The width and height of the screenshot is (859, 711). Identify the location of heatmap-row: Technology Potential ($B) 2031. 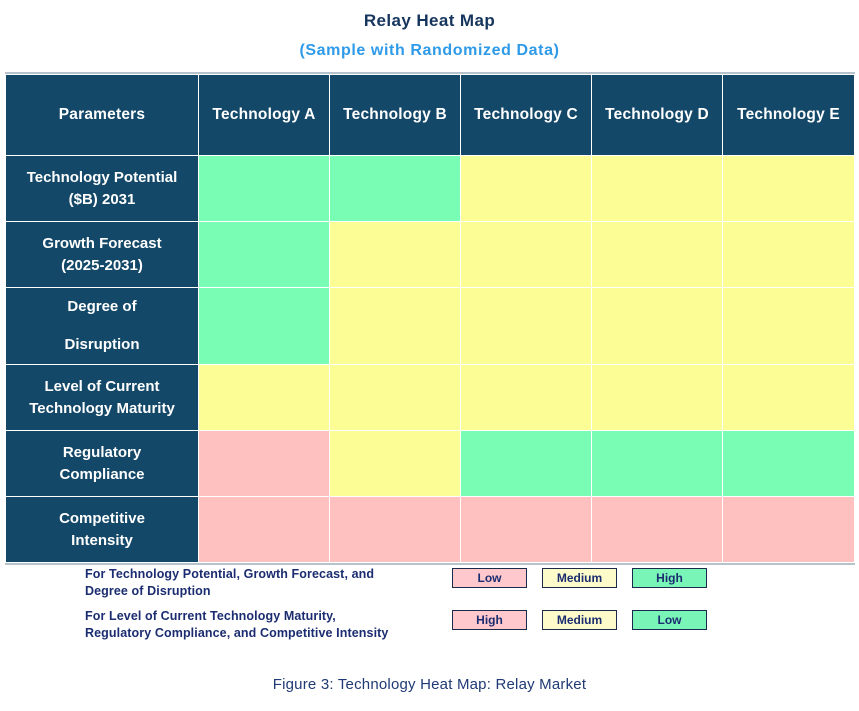
(430, 188).